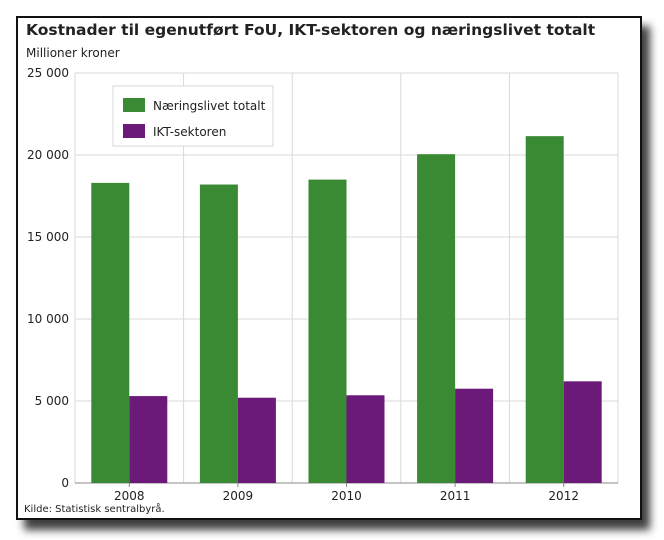 The width and height of the screenshot is (664, 540). What do you see at coordinates (65, 483) in the screenshot?
I see `y-tick-label: 0` at bounding box center [65, 483].